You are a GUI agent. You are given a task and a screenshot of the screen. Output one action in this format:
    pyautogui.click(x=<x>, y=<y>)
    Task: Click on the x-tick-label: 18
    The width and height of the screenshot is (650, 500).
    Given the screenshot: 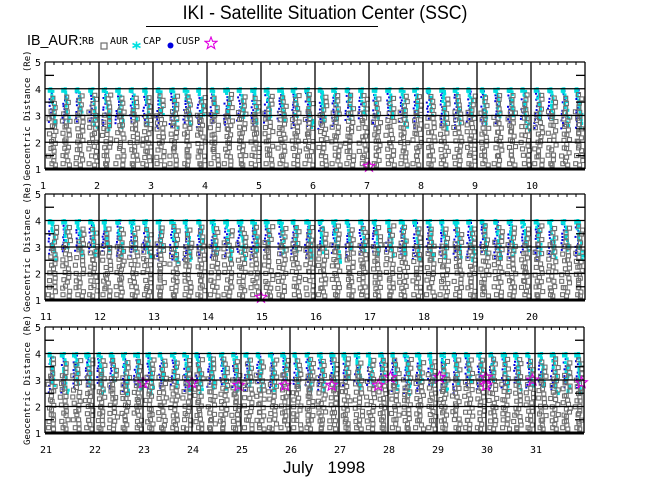 What is the action you would take?
    pyautogui.click(x=424, y=317)
    